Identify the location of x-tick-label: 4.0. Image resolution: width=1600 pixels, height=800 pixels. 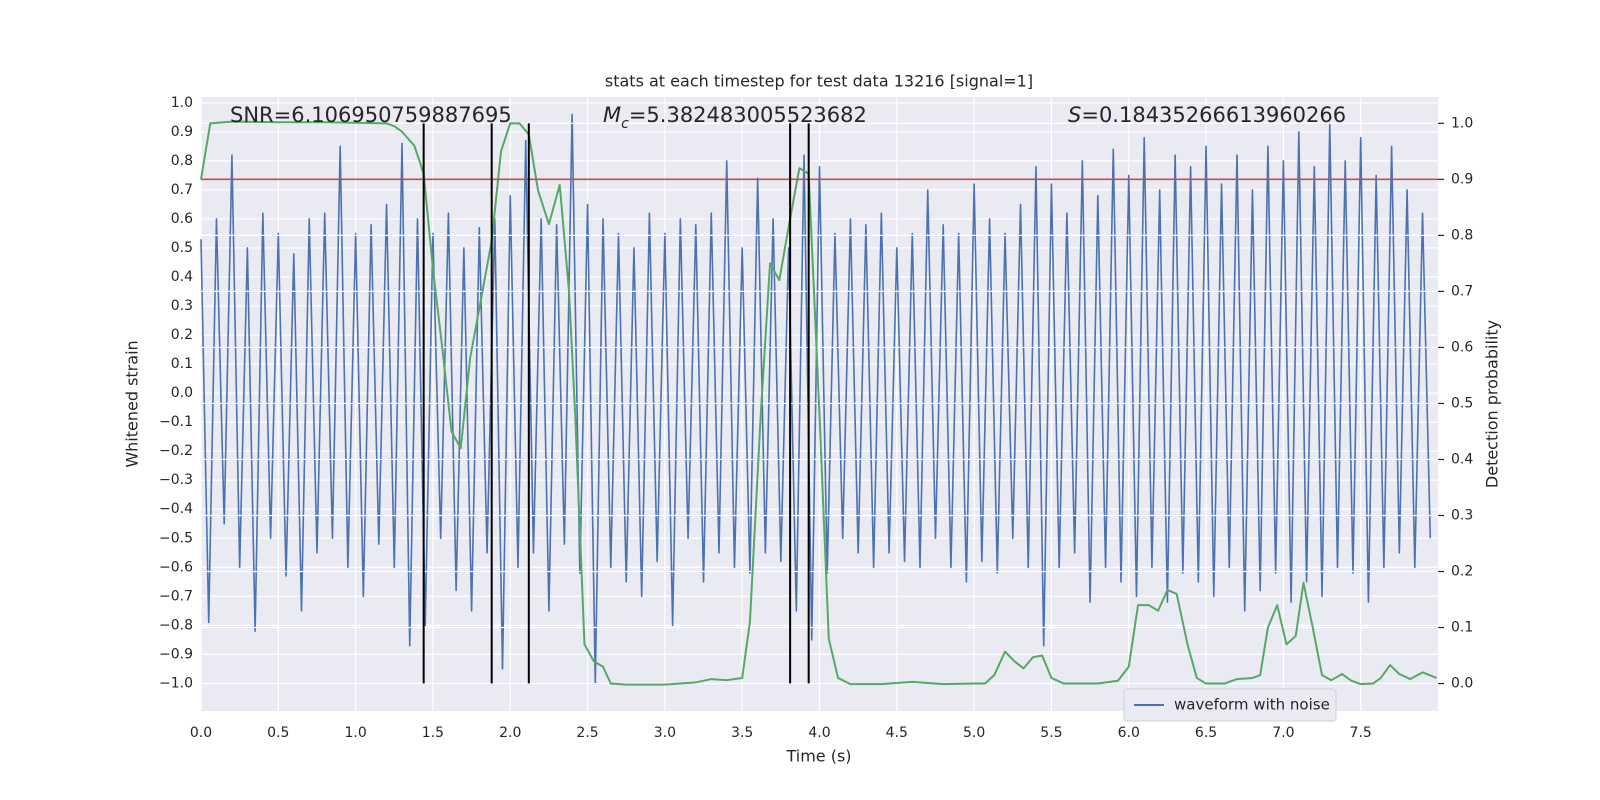
(819, 733).